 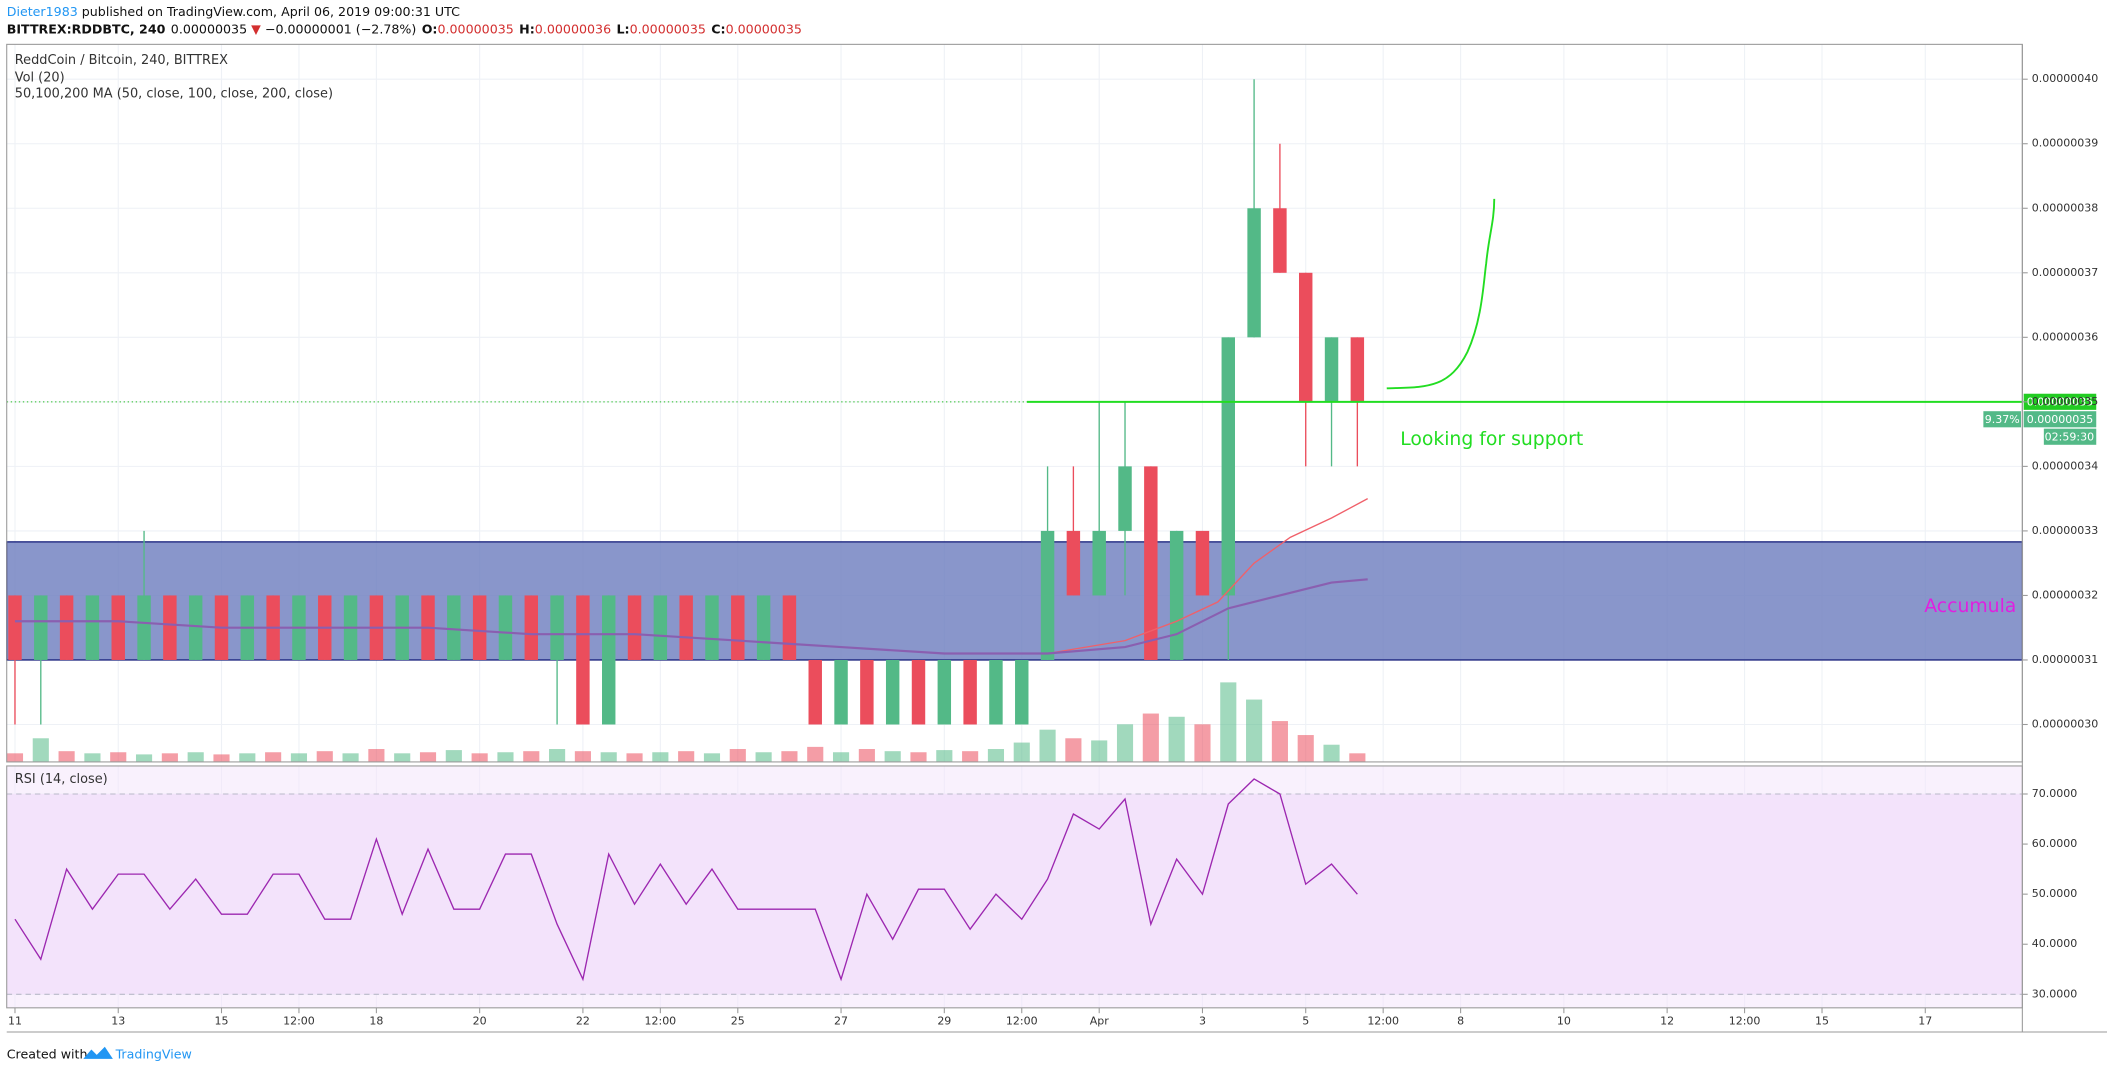 What do you see at coordinates (2065, 207) in the screenshot?
I see `y-tick-label: 0.00000038` at bounding box center [2065, 207].